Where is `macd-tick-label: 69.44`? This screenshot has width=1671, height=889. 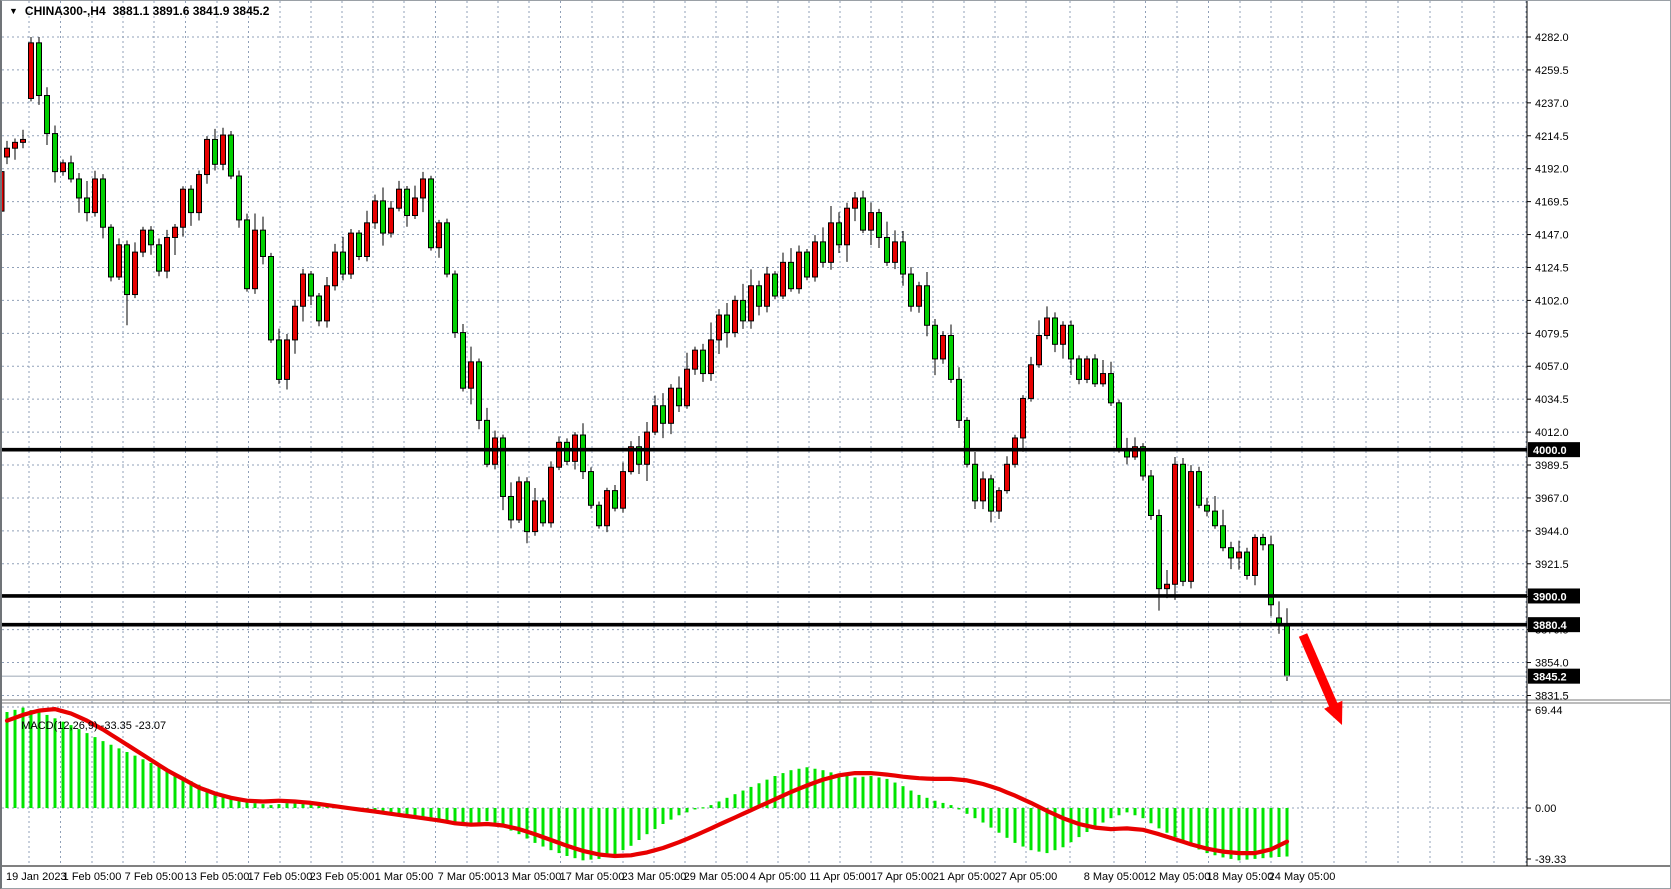 macd-tick-label: 69.44 is located at coordinates (1549, 711).